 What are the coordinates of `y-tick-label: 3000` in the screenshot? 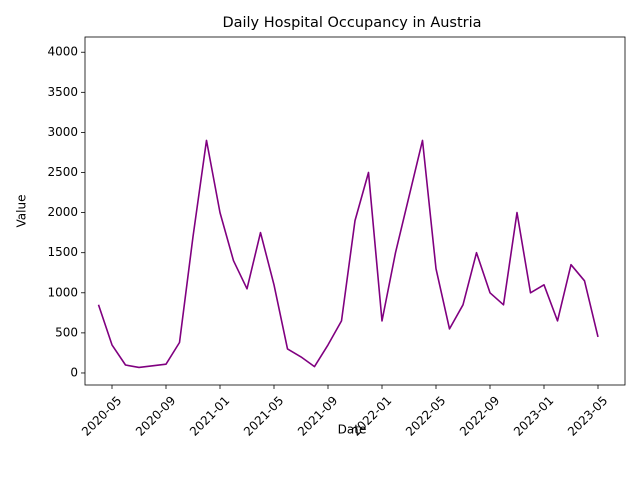 It's located at (62, 132).